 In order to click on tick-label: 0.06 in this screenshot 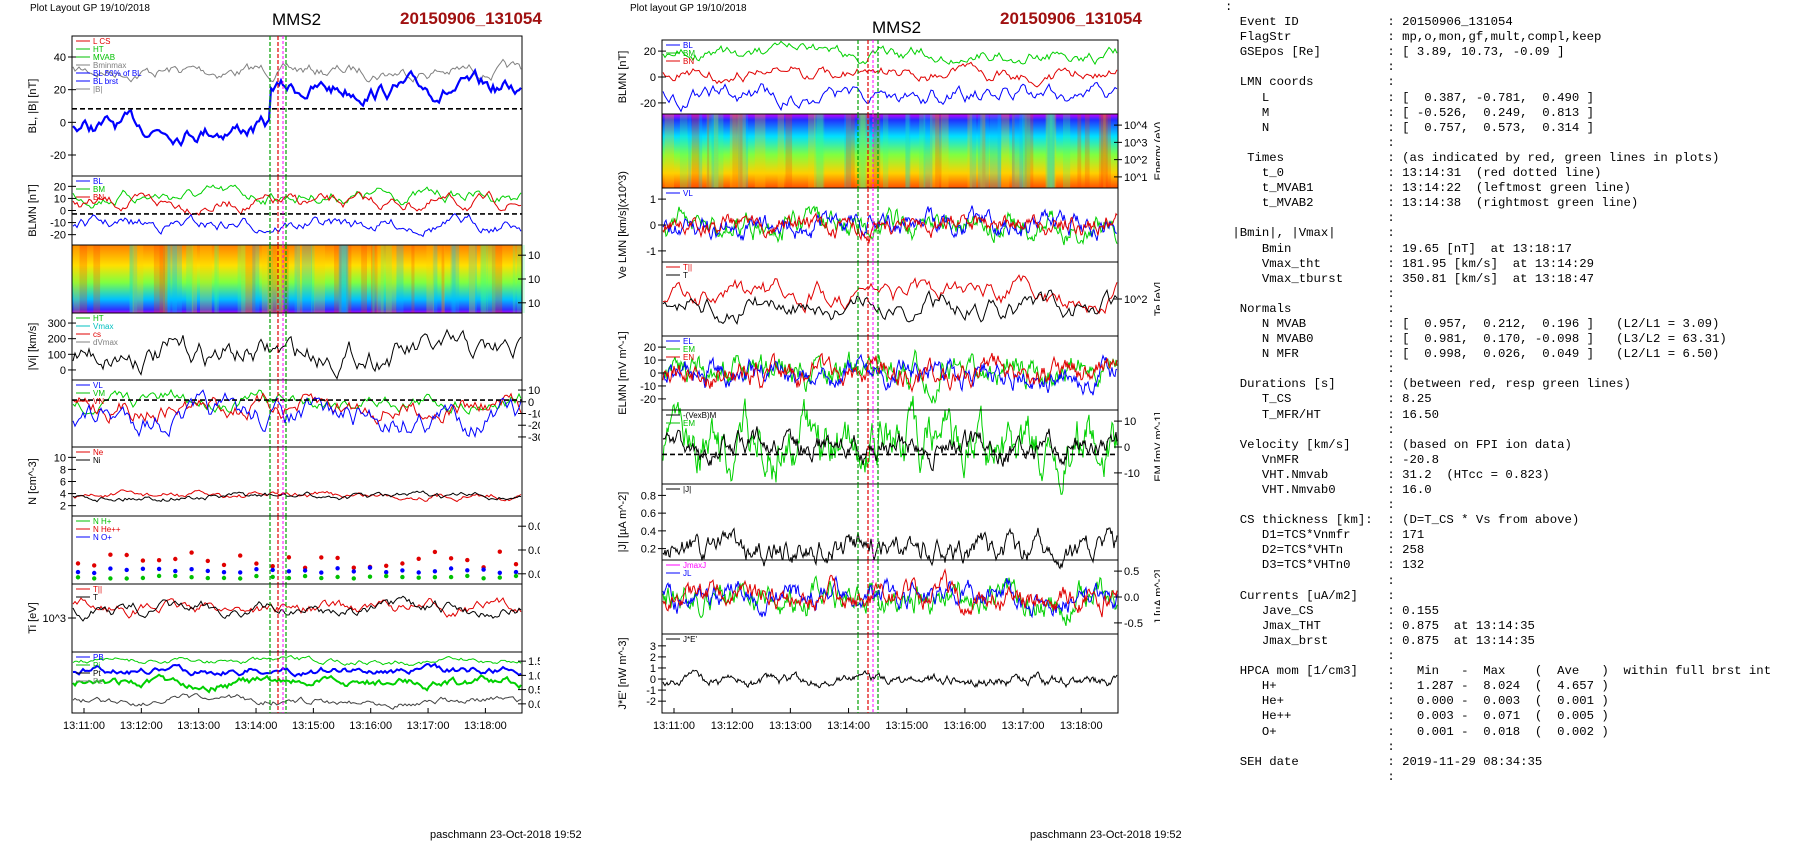, I will do `click(534, 527)`.